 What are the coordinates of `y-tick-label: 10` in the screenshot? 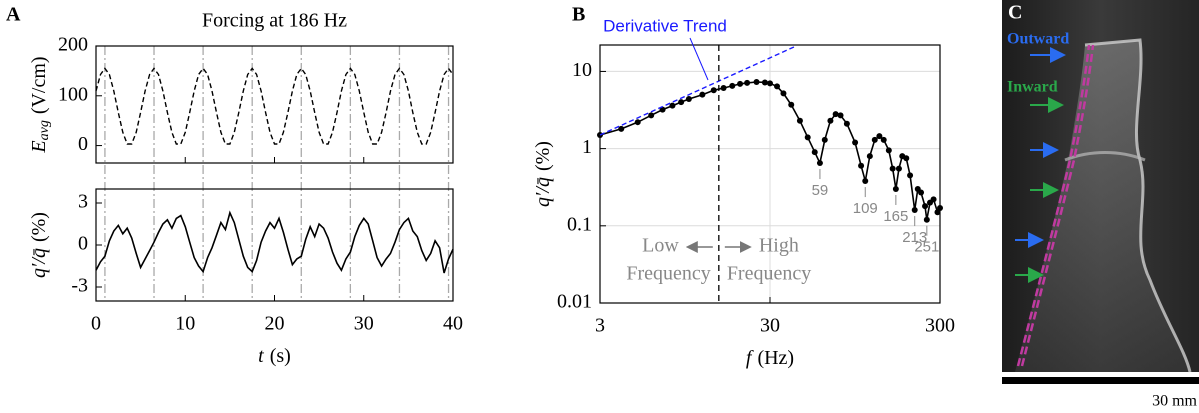 It's located at (582, 70).